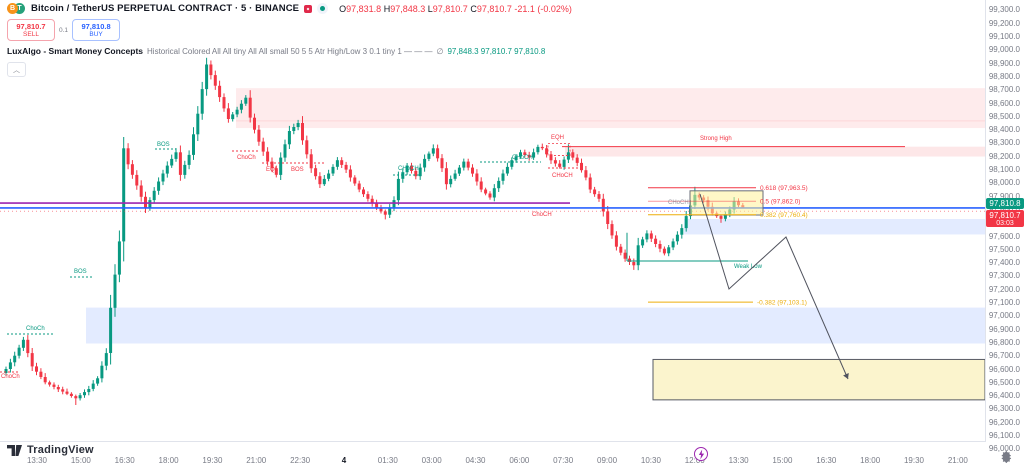 This screenshot has width=1024, height=467. I want to click on open-value: 97,831.8, so click(364, 8).